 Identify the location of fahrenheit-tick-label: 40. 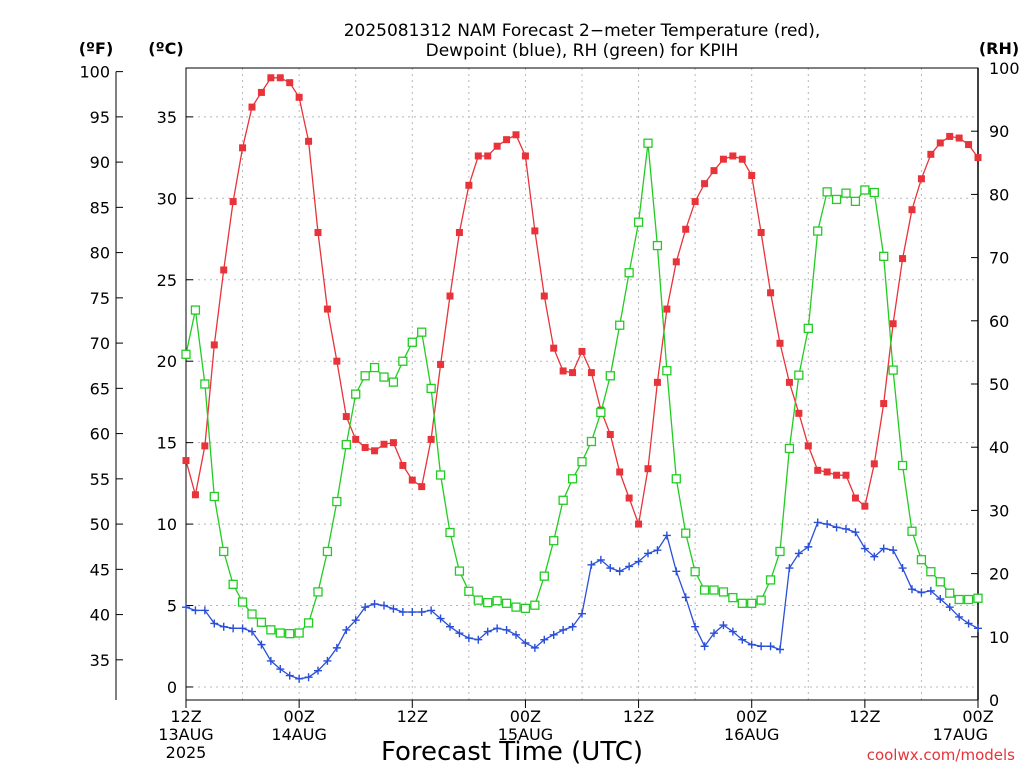
(100, 615).